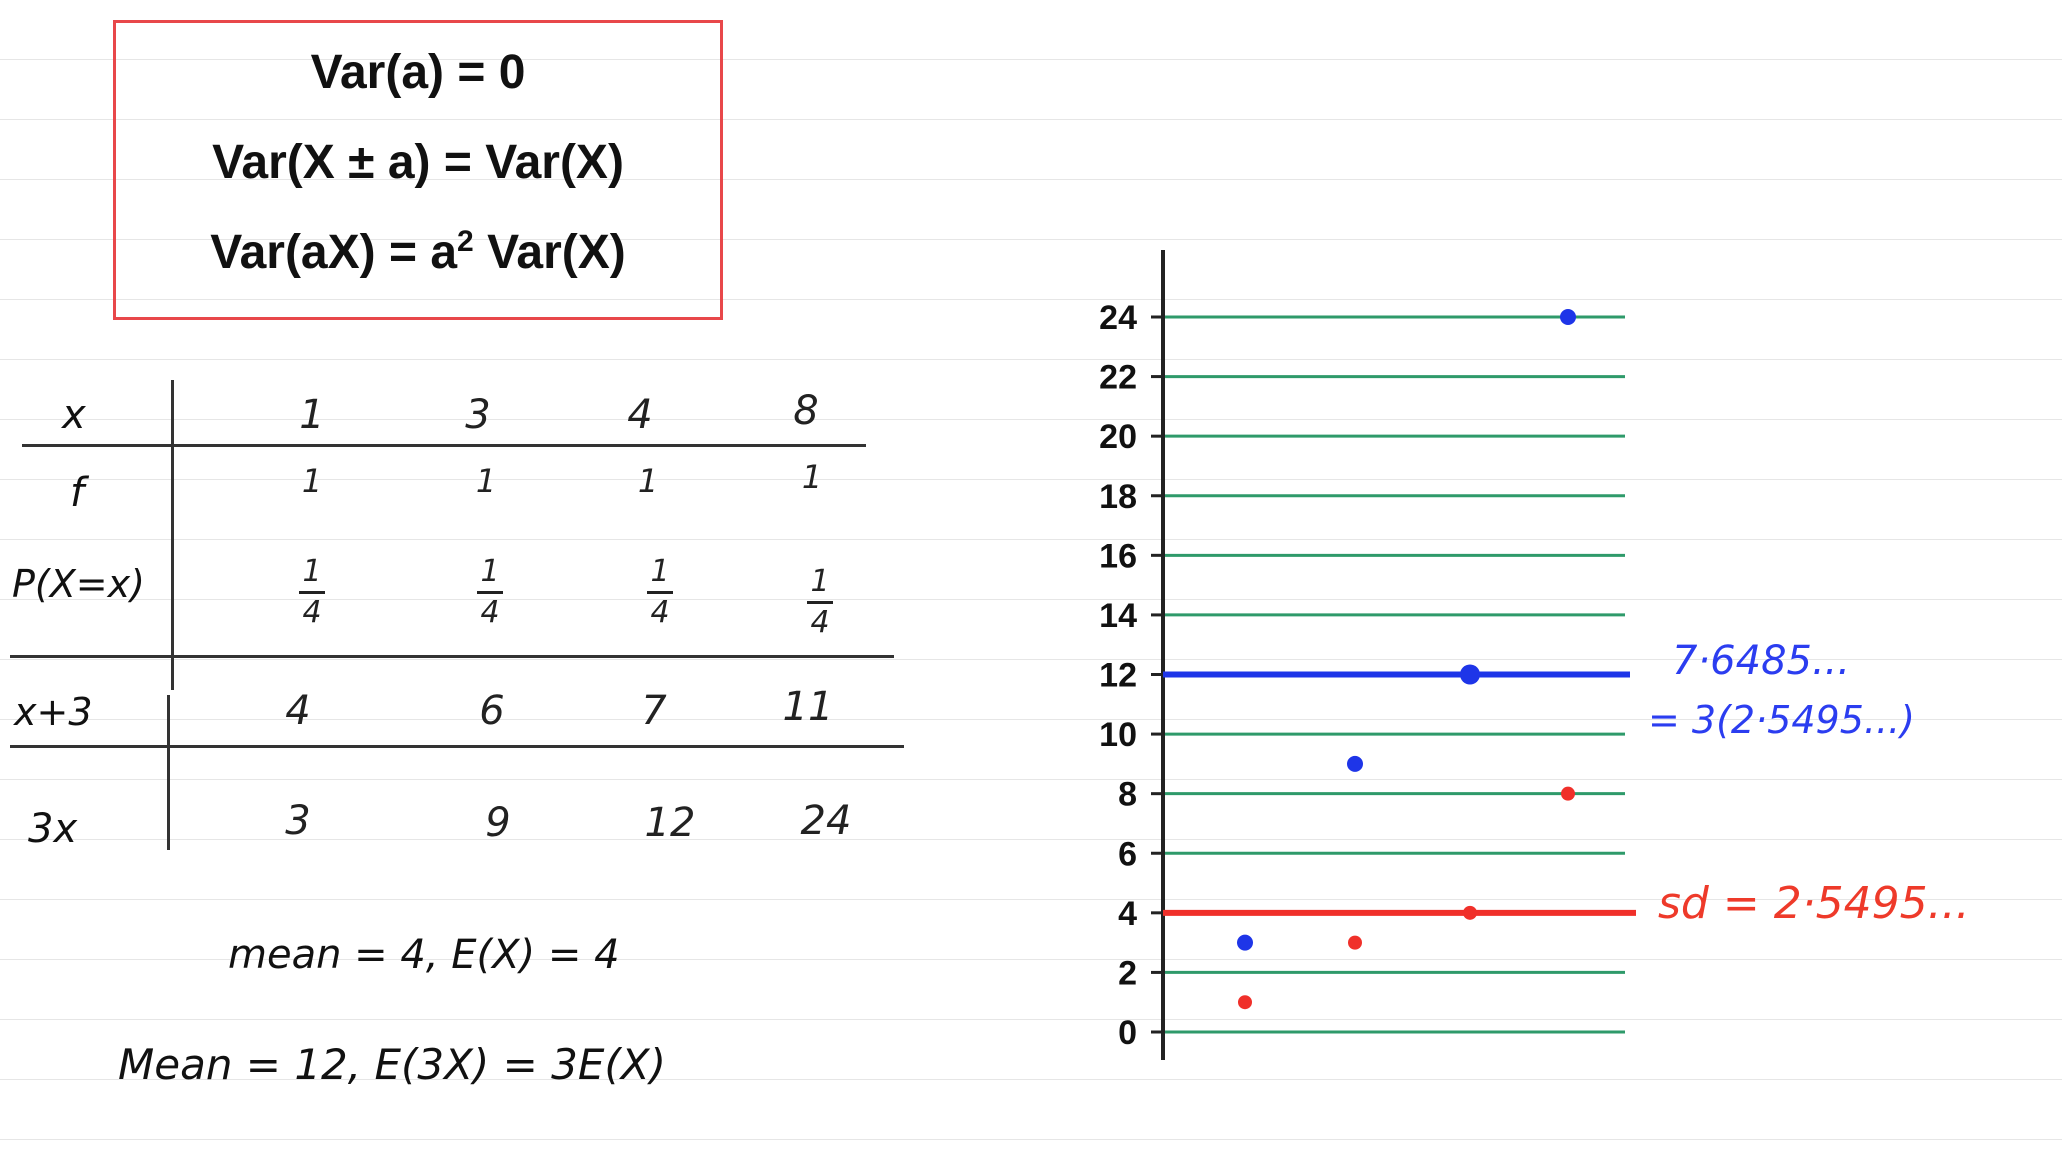 The image size is (2062, 1154). What do you see at coordinates (654, 711) in the screenshot?
I see `cell-x-plus-3-3: 7` at bounding box center [654, 711].